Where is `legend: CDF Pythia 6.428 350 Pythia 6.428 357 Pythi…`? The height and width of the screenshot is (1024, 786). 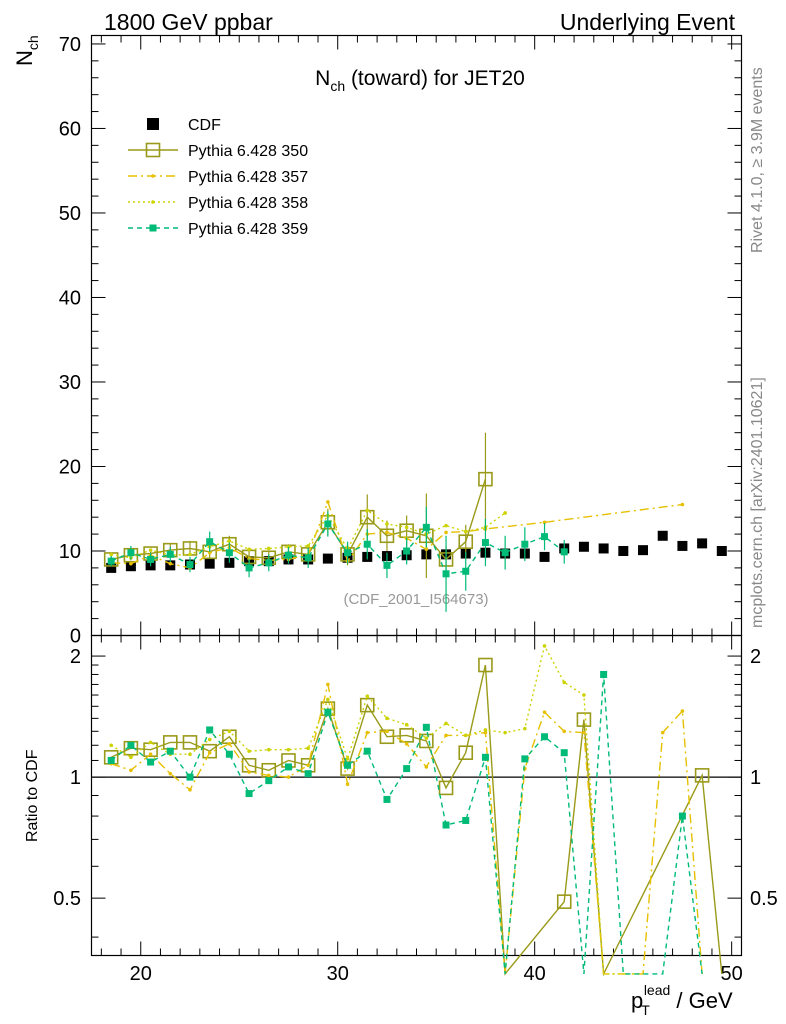
legend: CDF Pythia 6.428 350 Pythia 6.428 357 Pythi… is located at coordinates (218, 177).